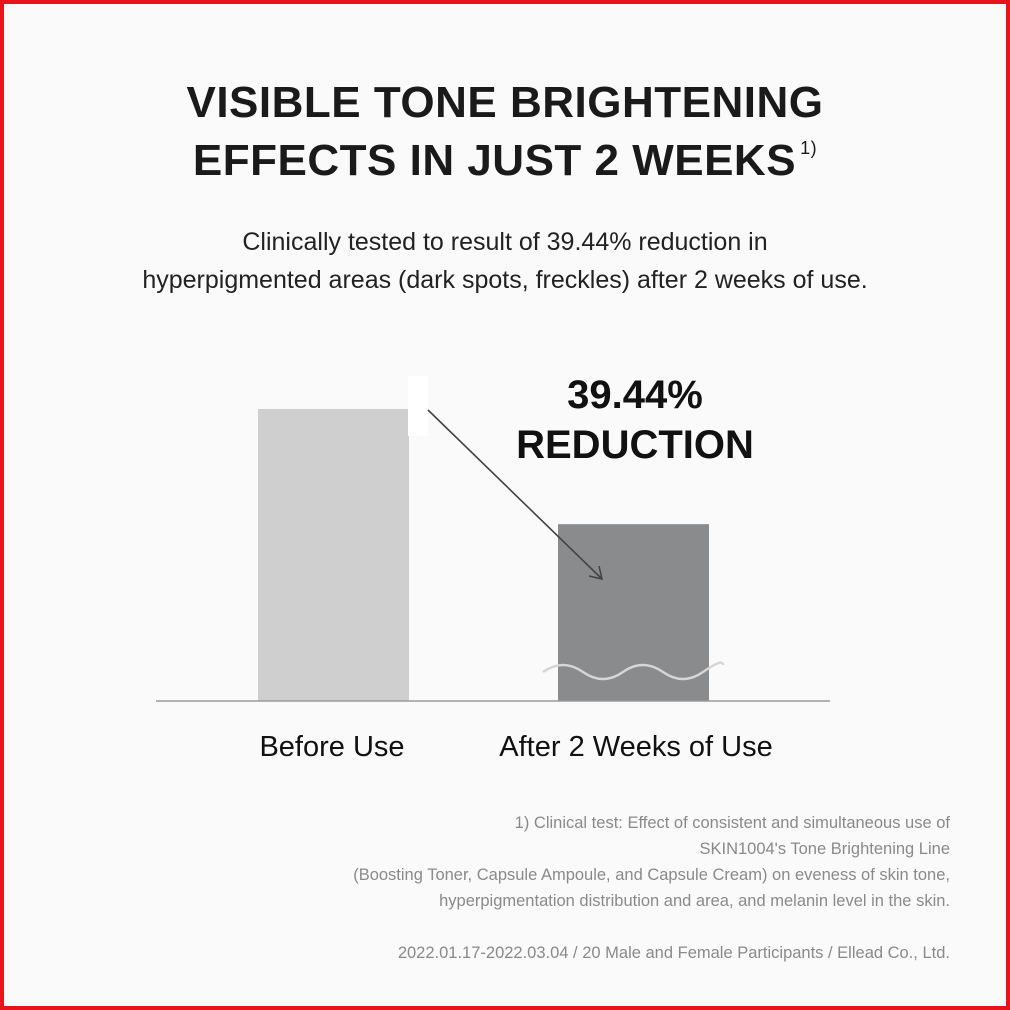 This screenshot has width=1010, height=1010. What do you see at coordinates (515, 494) in the screenshot?
I see `reduction-arrow-line` at bounding box center [515, 494].